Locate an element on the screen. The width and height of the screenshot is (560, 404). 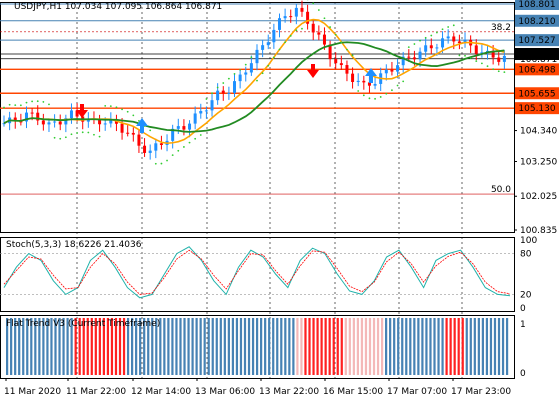
flat-trend-tick-label: 1 is located at coordinates (523, 325).